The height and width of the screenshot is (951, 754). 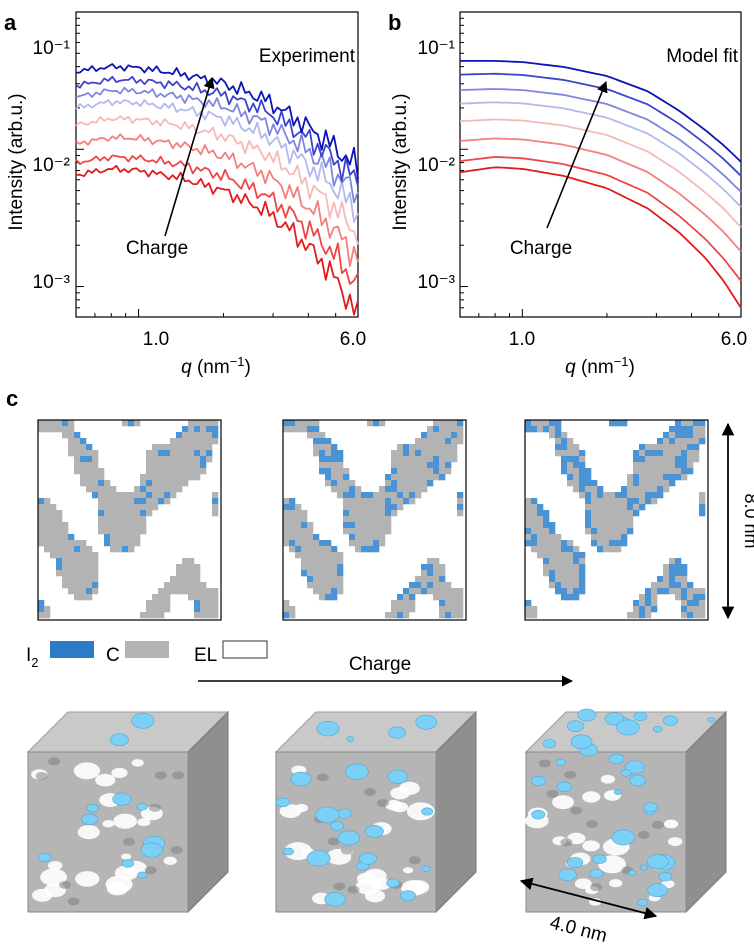 What do you see at coordinates (414, 860) in the screenshot?
I see `shadow` at bounding box center [414, 860].